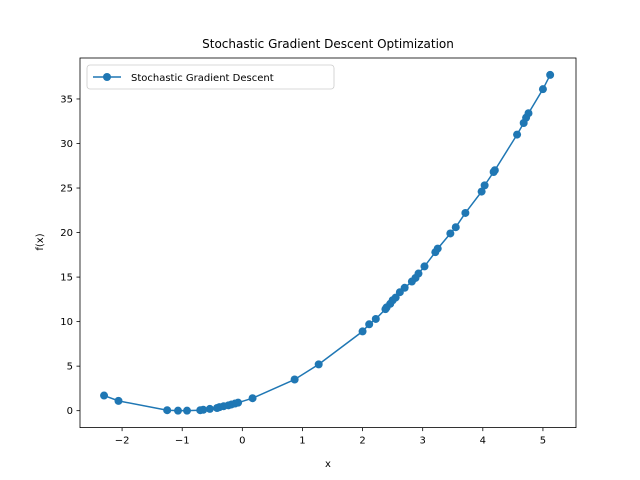  What do you see at coordinates (66, 233) in the screenshot?
I see `y-tick-label: 20` at bounding box center [66, 233].